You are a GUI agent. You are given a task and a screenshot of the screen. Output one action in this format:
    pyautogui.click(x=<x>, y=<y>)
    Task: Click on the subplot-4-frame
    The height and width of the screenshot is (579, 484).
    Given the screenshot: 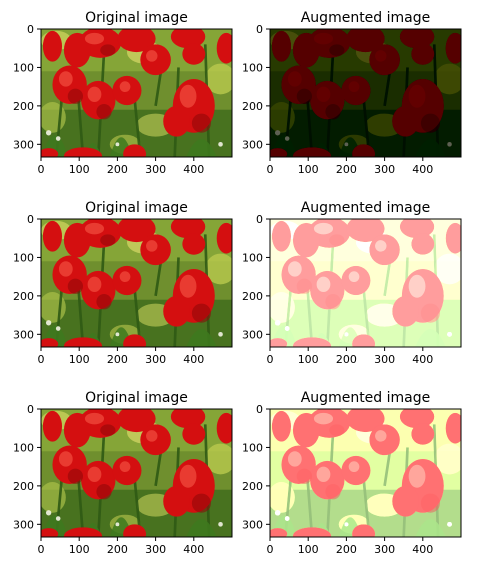 What is the action you would take?
    pyautogui.click(x=365, y=283)
    